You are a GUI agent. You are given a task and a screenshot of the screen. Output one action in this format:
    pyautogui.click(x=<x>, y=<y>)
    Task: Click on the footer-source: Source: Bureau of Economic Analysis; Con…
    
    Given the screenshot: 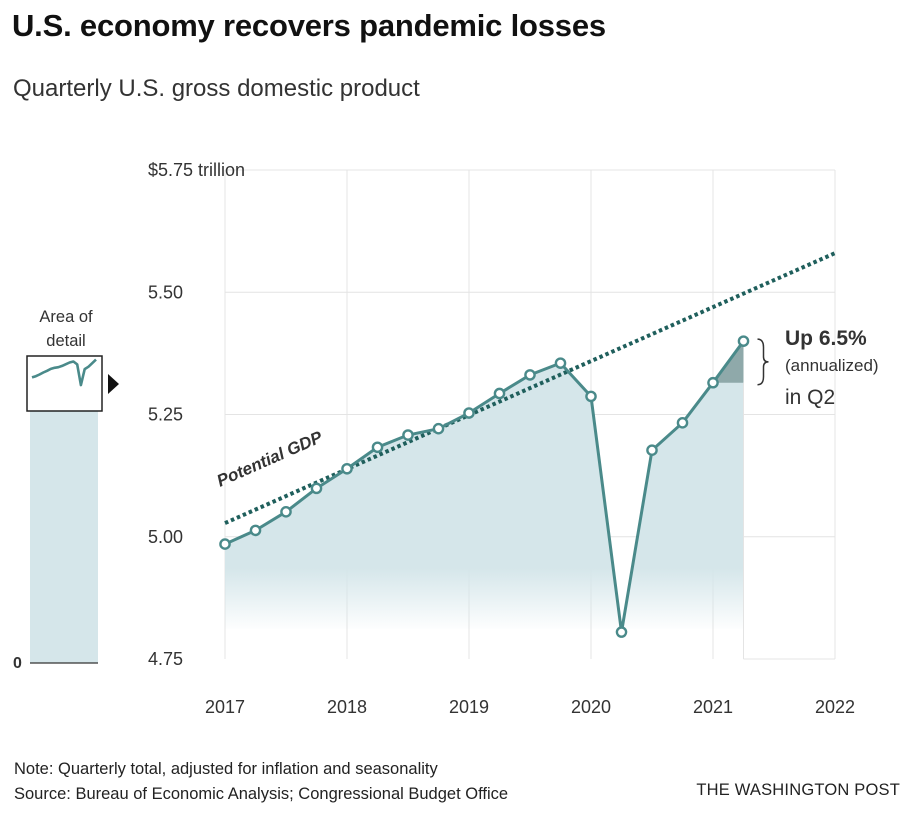 What is the action you would take?
    pyautogui.click(x=261, y=794)
    